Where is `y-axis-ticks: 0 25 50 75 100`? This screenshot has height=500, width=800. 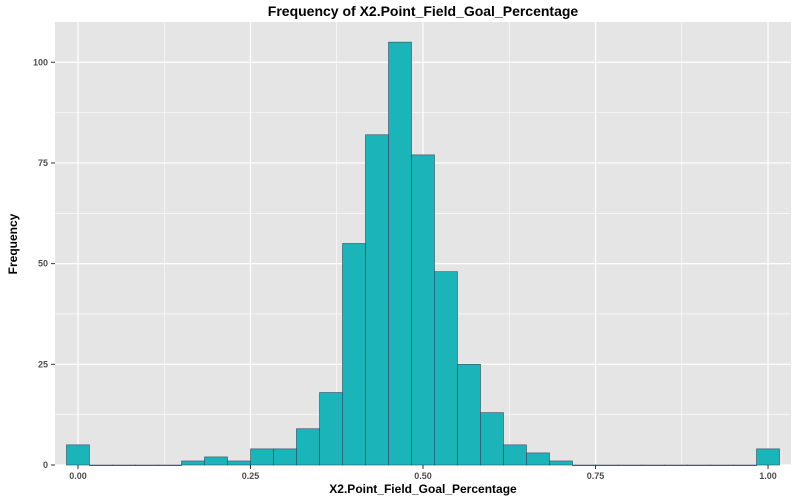 y-axis-ticks: 0 25 50 75 100 is located at coordinates (44, 263).